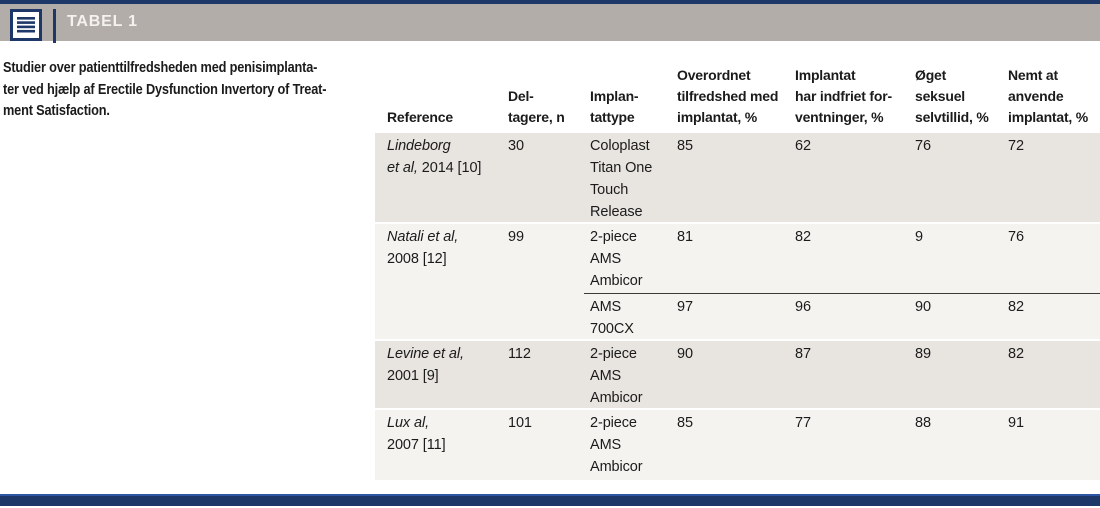  I want to click on reference-authors: Lux al,, so click(408, 423).